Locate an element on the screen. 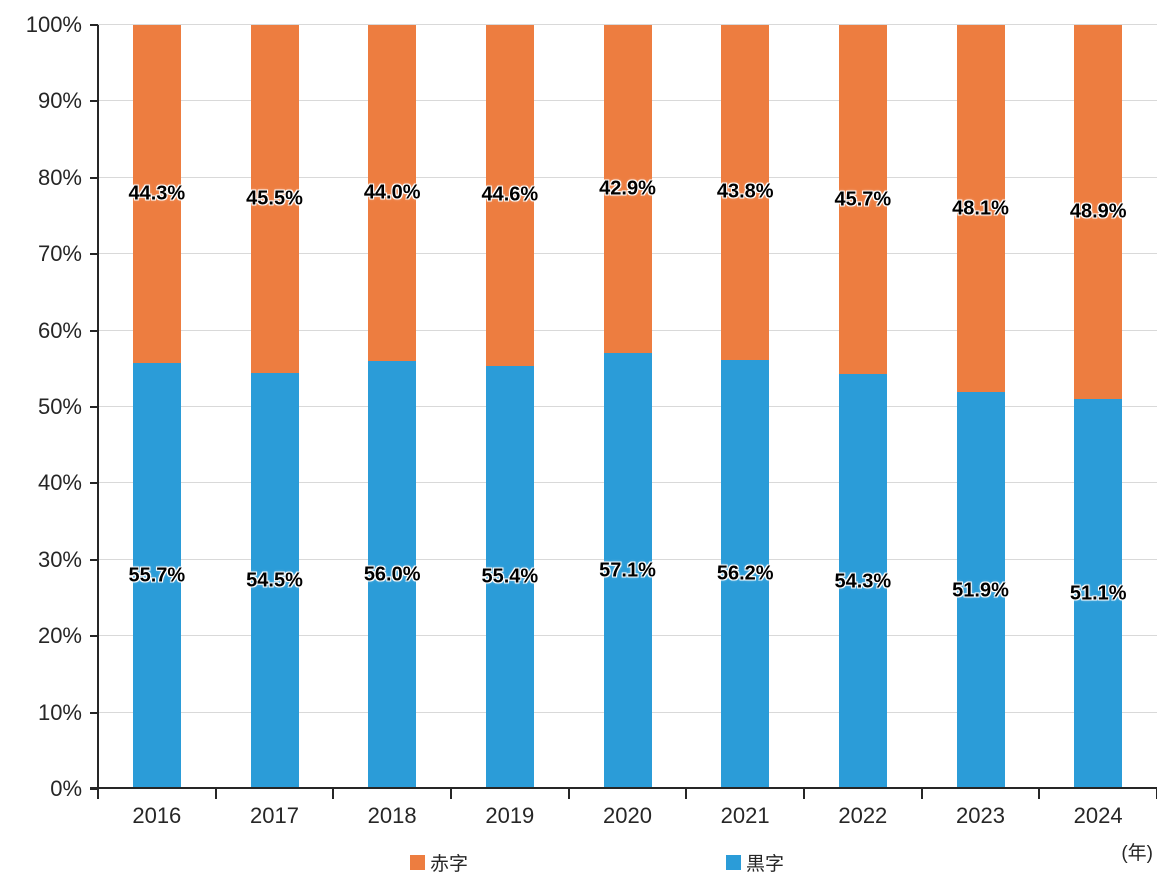 Image resolution: width=1157 pixels, height=876 pixels. bar-segment-surplus-2017: 54.5% is located at coordinates (274, 580).